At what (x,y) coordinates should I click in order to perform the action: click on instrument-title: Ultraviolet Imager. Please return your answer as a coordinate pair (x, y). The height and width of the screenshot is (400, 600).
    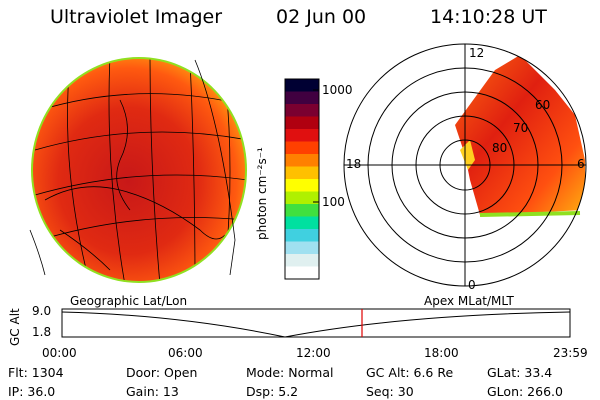
    Looking at the image, I should click on (136, 17).